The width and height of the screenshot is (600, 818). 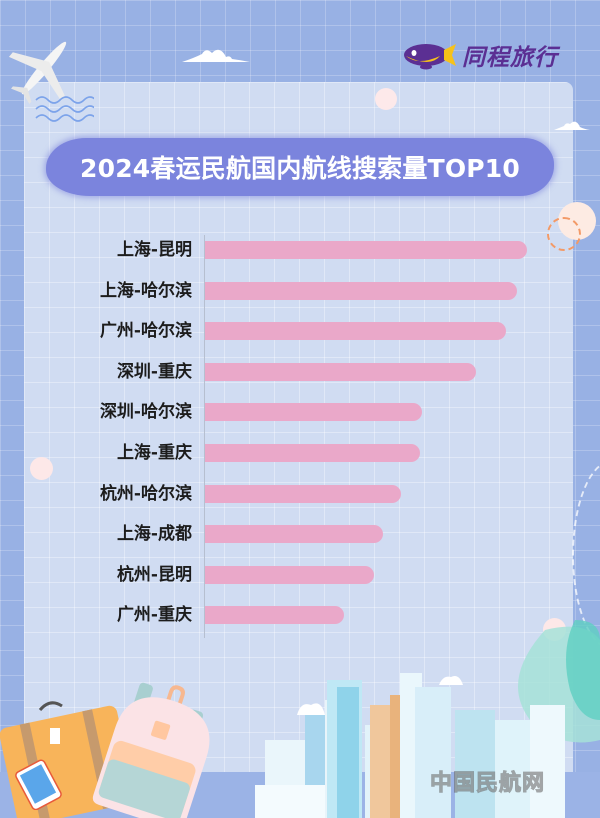 I want to click on waves-icon, so click(x=64, y=109).